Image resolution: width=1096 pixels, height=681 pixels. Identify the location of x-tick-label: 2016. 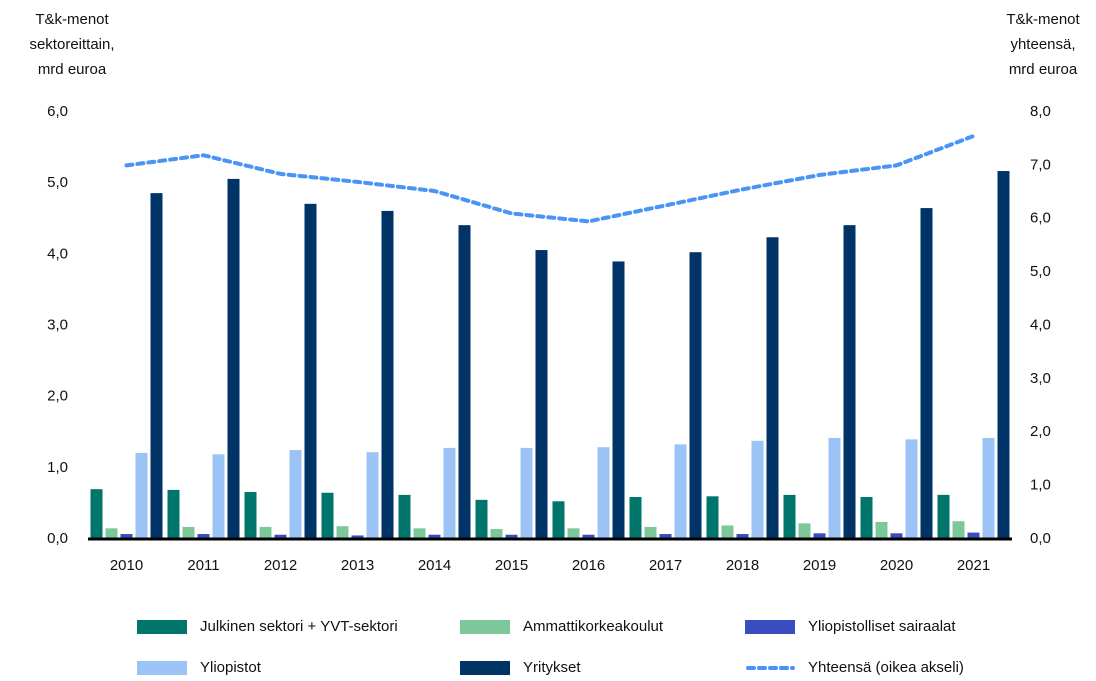
(588, 565).